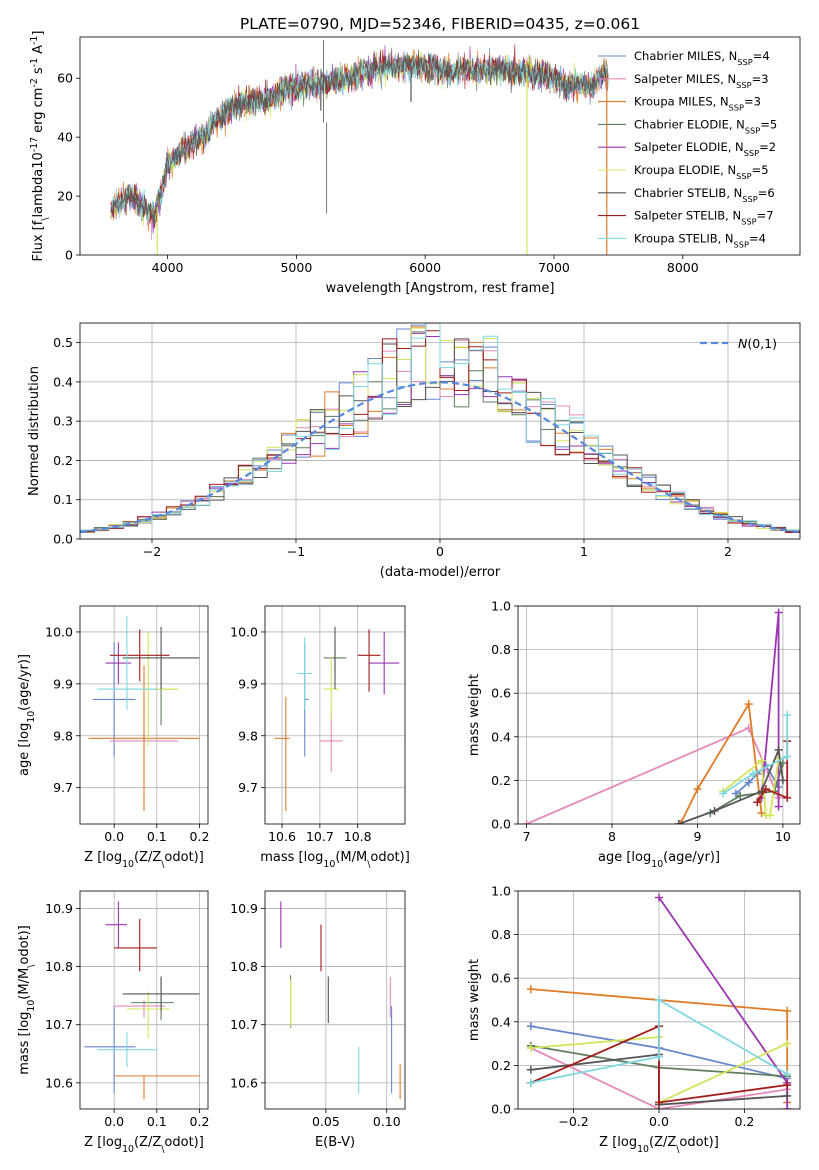 The image size is (819, 1170). I want to click on spectrum-xlabel: wavelength [Angstrom, rest frame], so click(440, 288).